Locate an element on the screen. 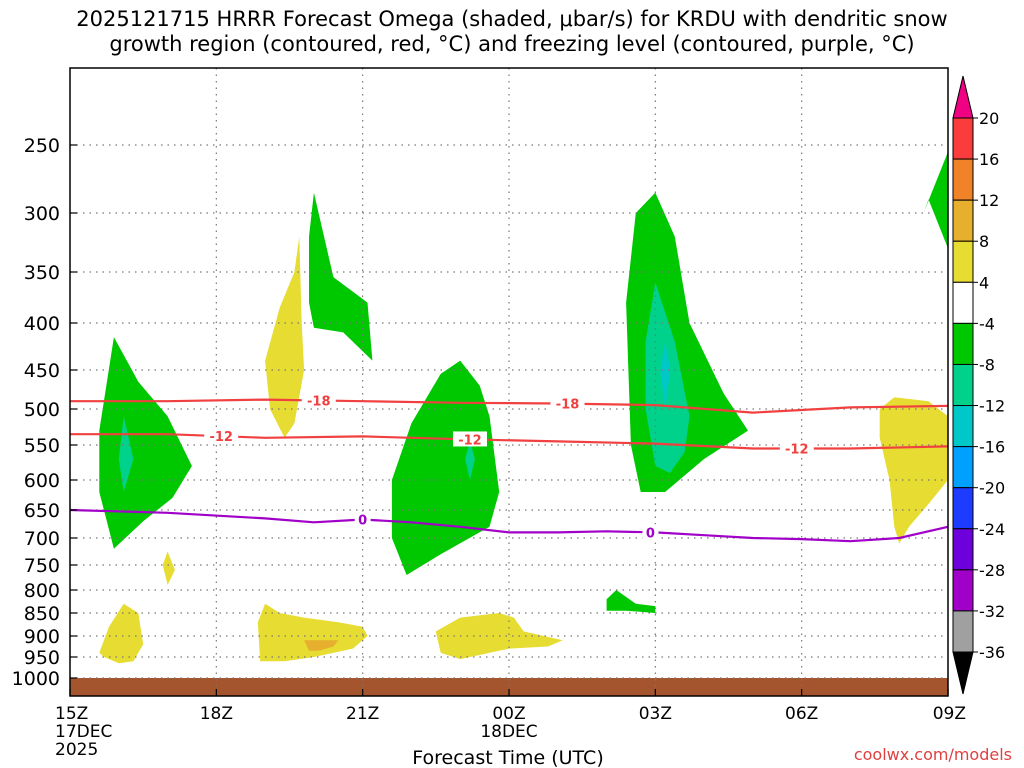 The height and width of the screenshot is (768, 1024). dgz-line--18 is located at coordinates (509, 406).